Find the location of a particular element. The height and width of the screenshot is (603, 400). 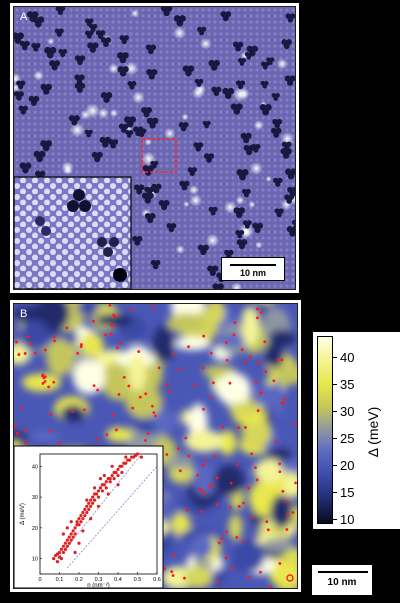

y-tick-label: 40 is located at coordinates (35, 467).